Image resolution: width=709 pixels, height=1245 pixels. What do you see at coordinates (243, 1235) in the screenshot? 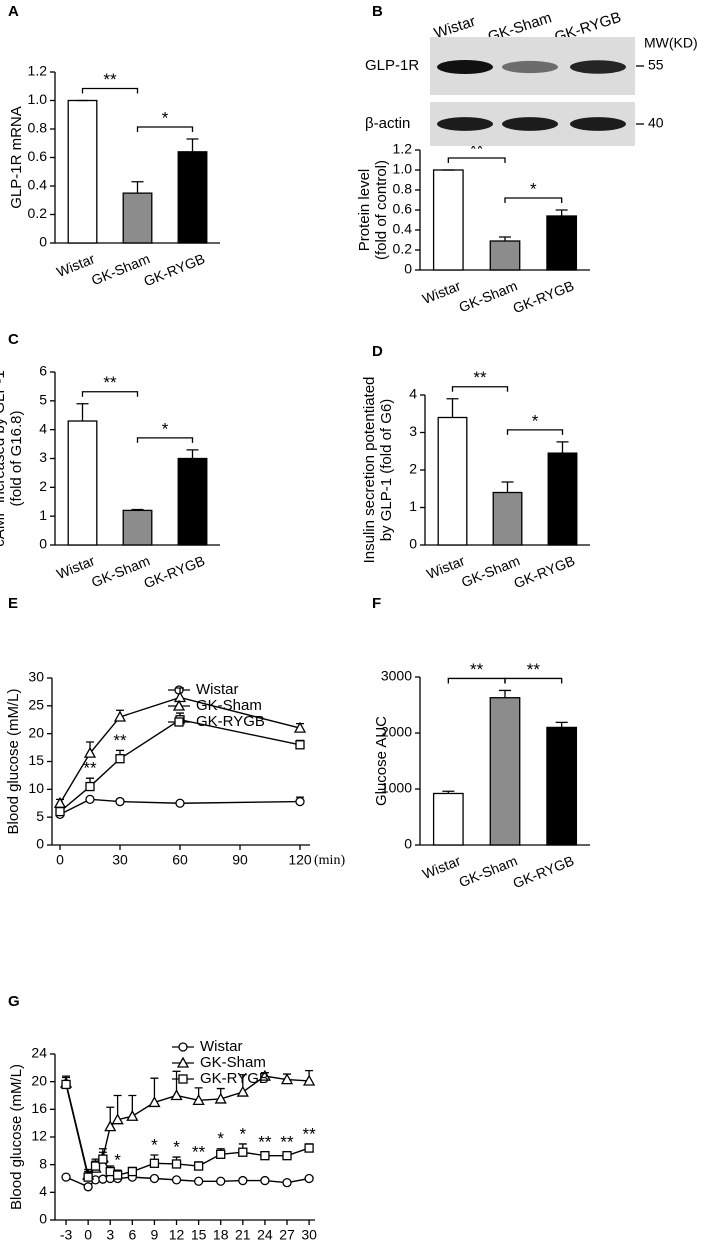
I see `x-tick-label: 21` at bounding box center [243, 1235].